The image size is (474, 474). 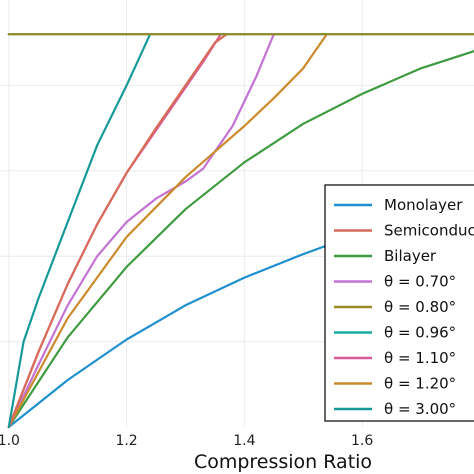 I want to click on x-tick-label-0: 1.0, so click(x=10, y=441).